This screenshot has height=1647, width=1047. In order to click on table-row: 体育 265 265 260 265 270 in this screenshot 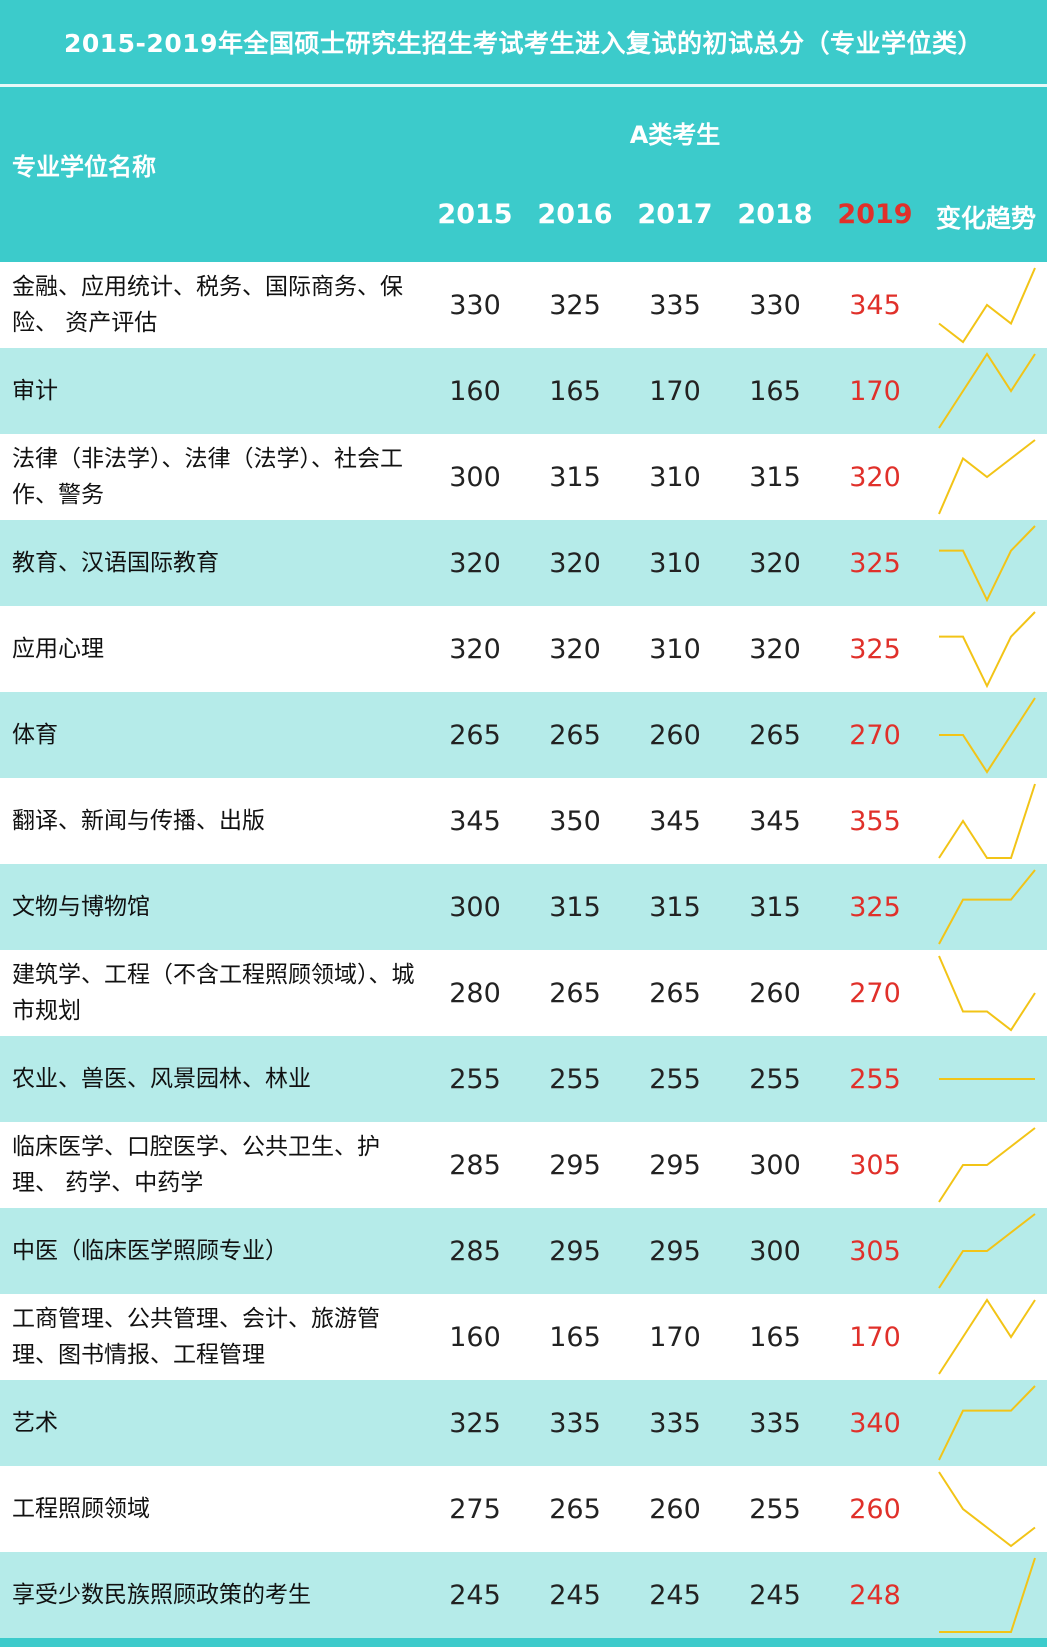, I will do `click(523, 735)`.